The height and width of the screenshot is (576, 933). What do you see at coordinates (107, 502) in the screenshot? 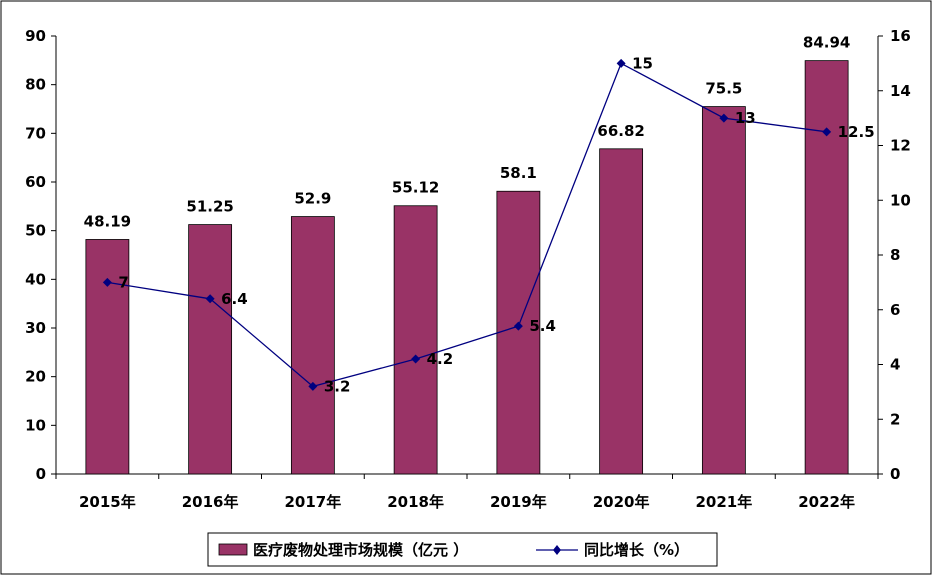
I see `x-tick-label: 2015年` at bounding box center [107, 502].